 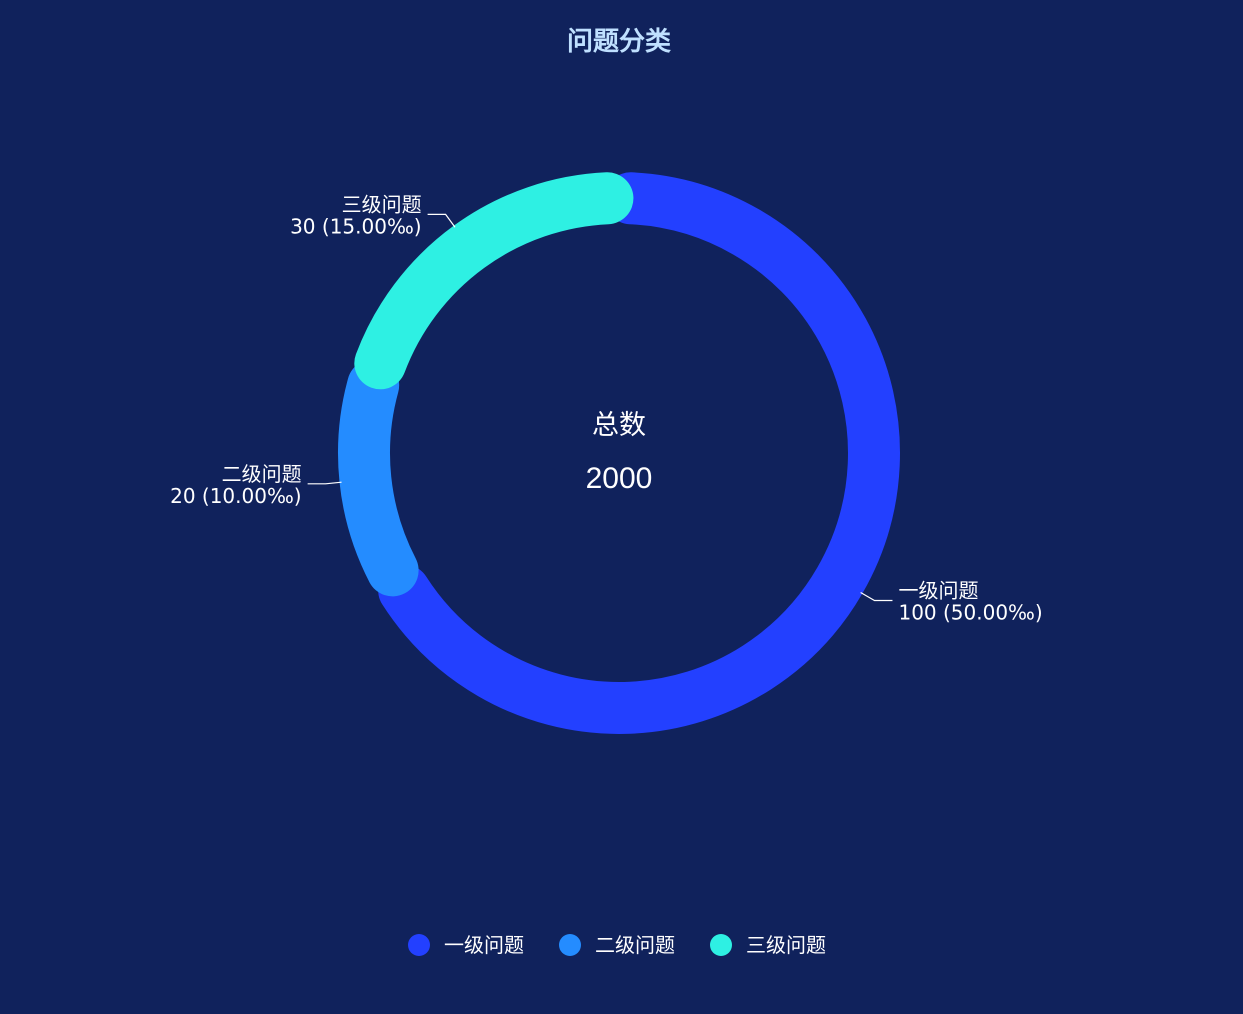 What do you see at coordinates (619, 425) in the screenshot?
I see `center-label: 总数` at bounding box center [619, 425].